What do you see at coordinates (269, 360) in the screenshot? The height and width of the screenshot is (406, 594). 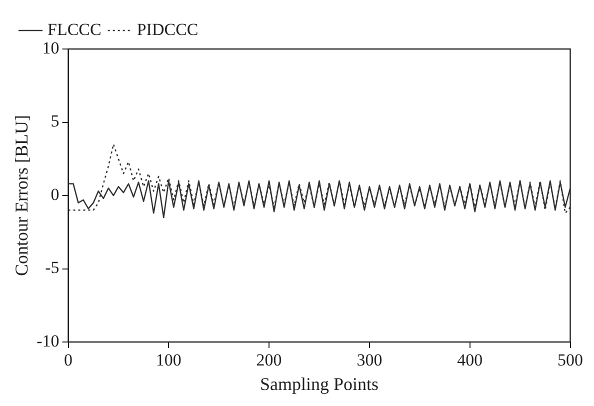 I see `x-tick-label: 200` at bounding box center [269, 360].